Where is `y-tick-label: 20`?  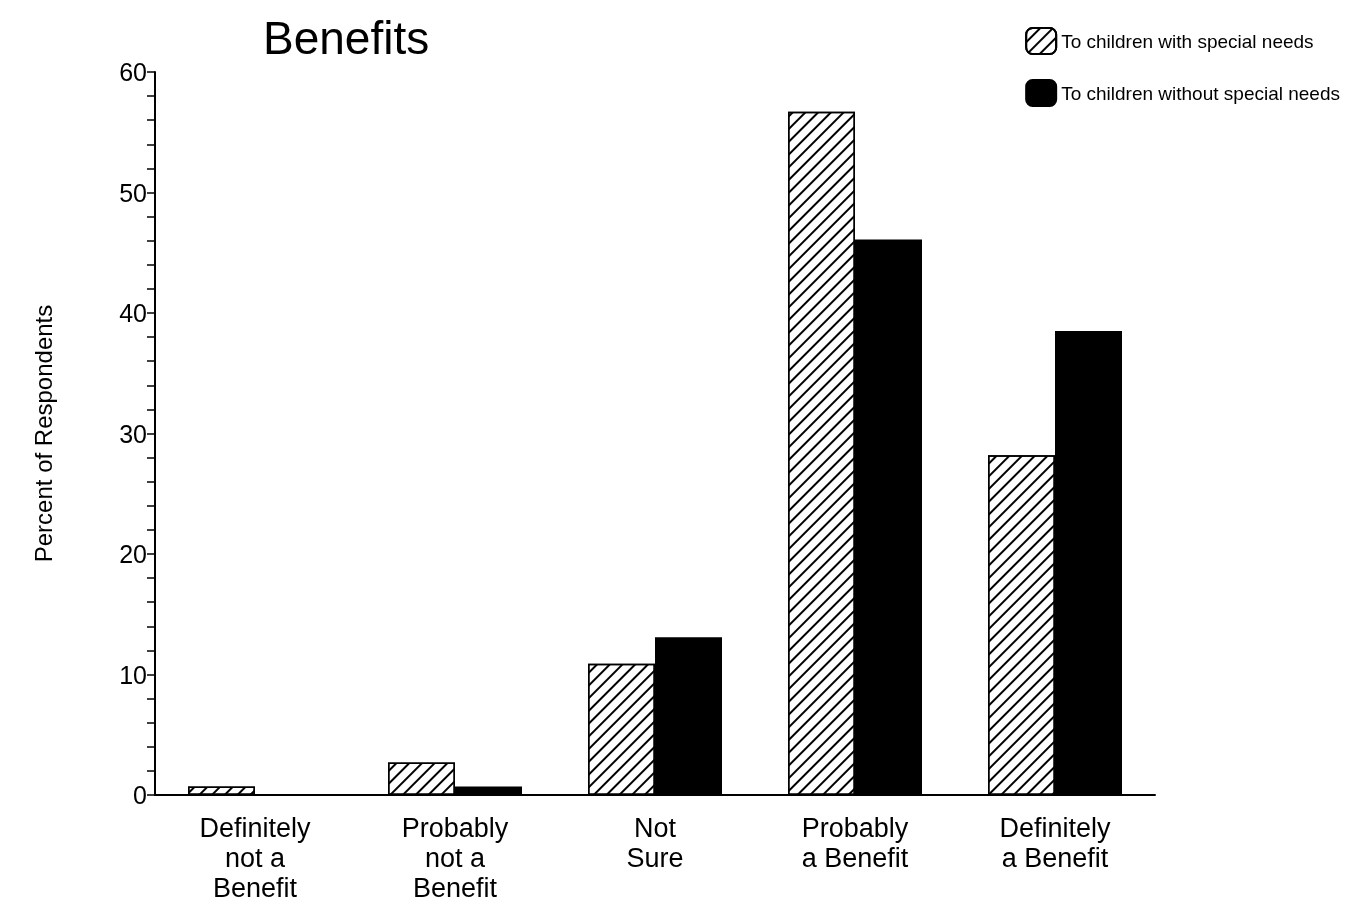 y-tick-label: 20 is located at coordinates (133, 554).